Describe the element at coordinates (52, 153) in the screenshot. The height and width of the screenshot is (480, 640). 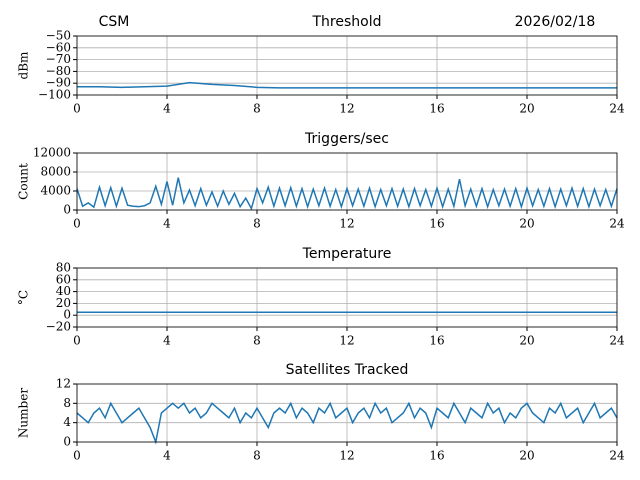
I see `y-tick-label: 12000` at that location.